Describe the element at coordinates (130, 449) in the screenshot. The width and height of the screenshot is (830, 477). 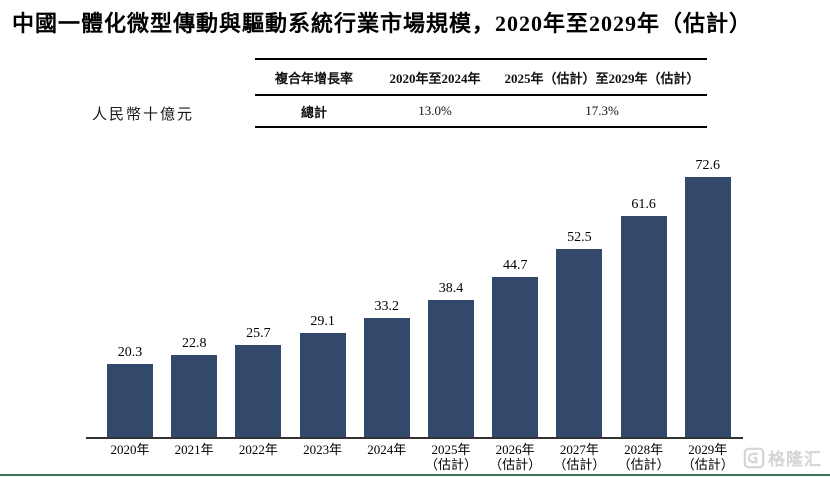
I see `x-axis-category-label: 2020年` at that location.